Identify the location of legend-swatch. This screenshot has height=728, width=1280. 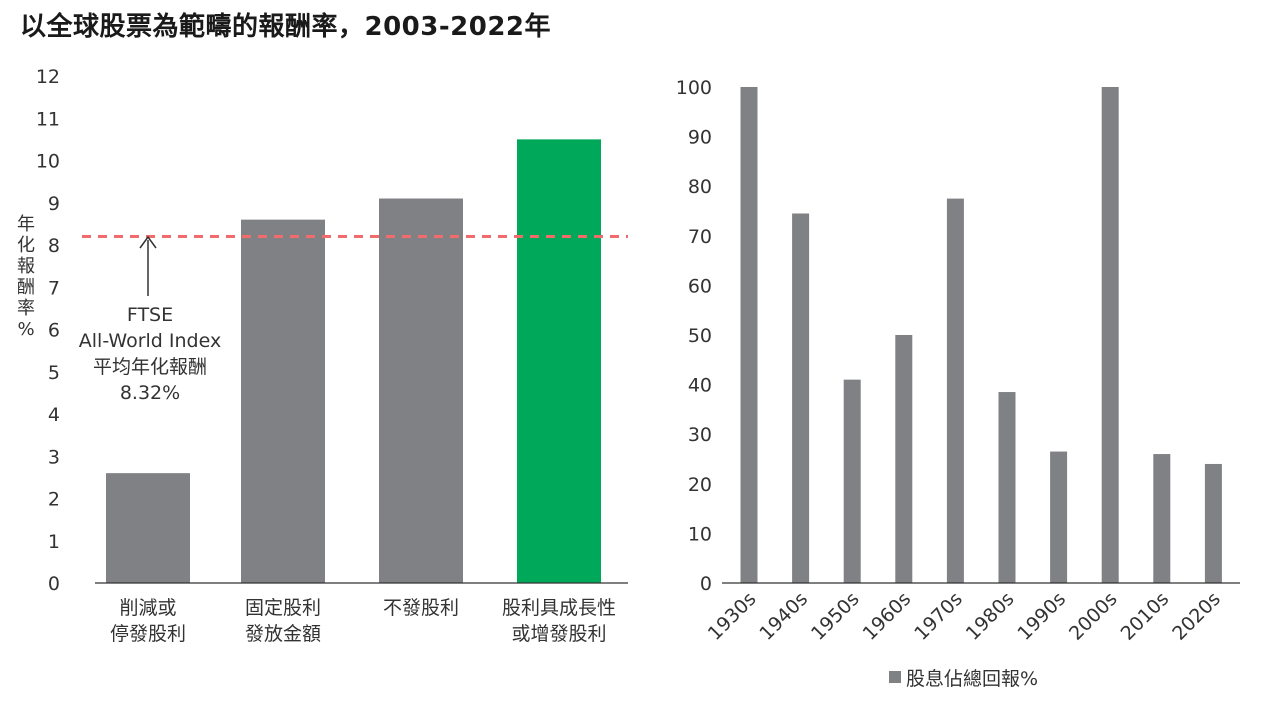
(895, 677).